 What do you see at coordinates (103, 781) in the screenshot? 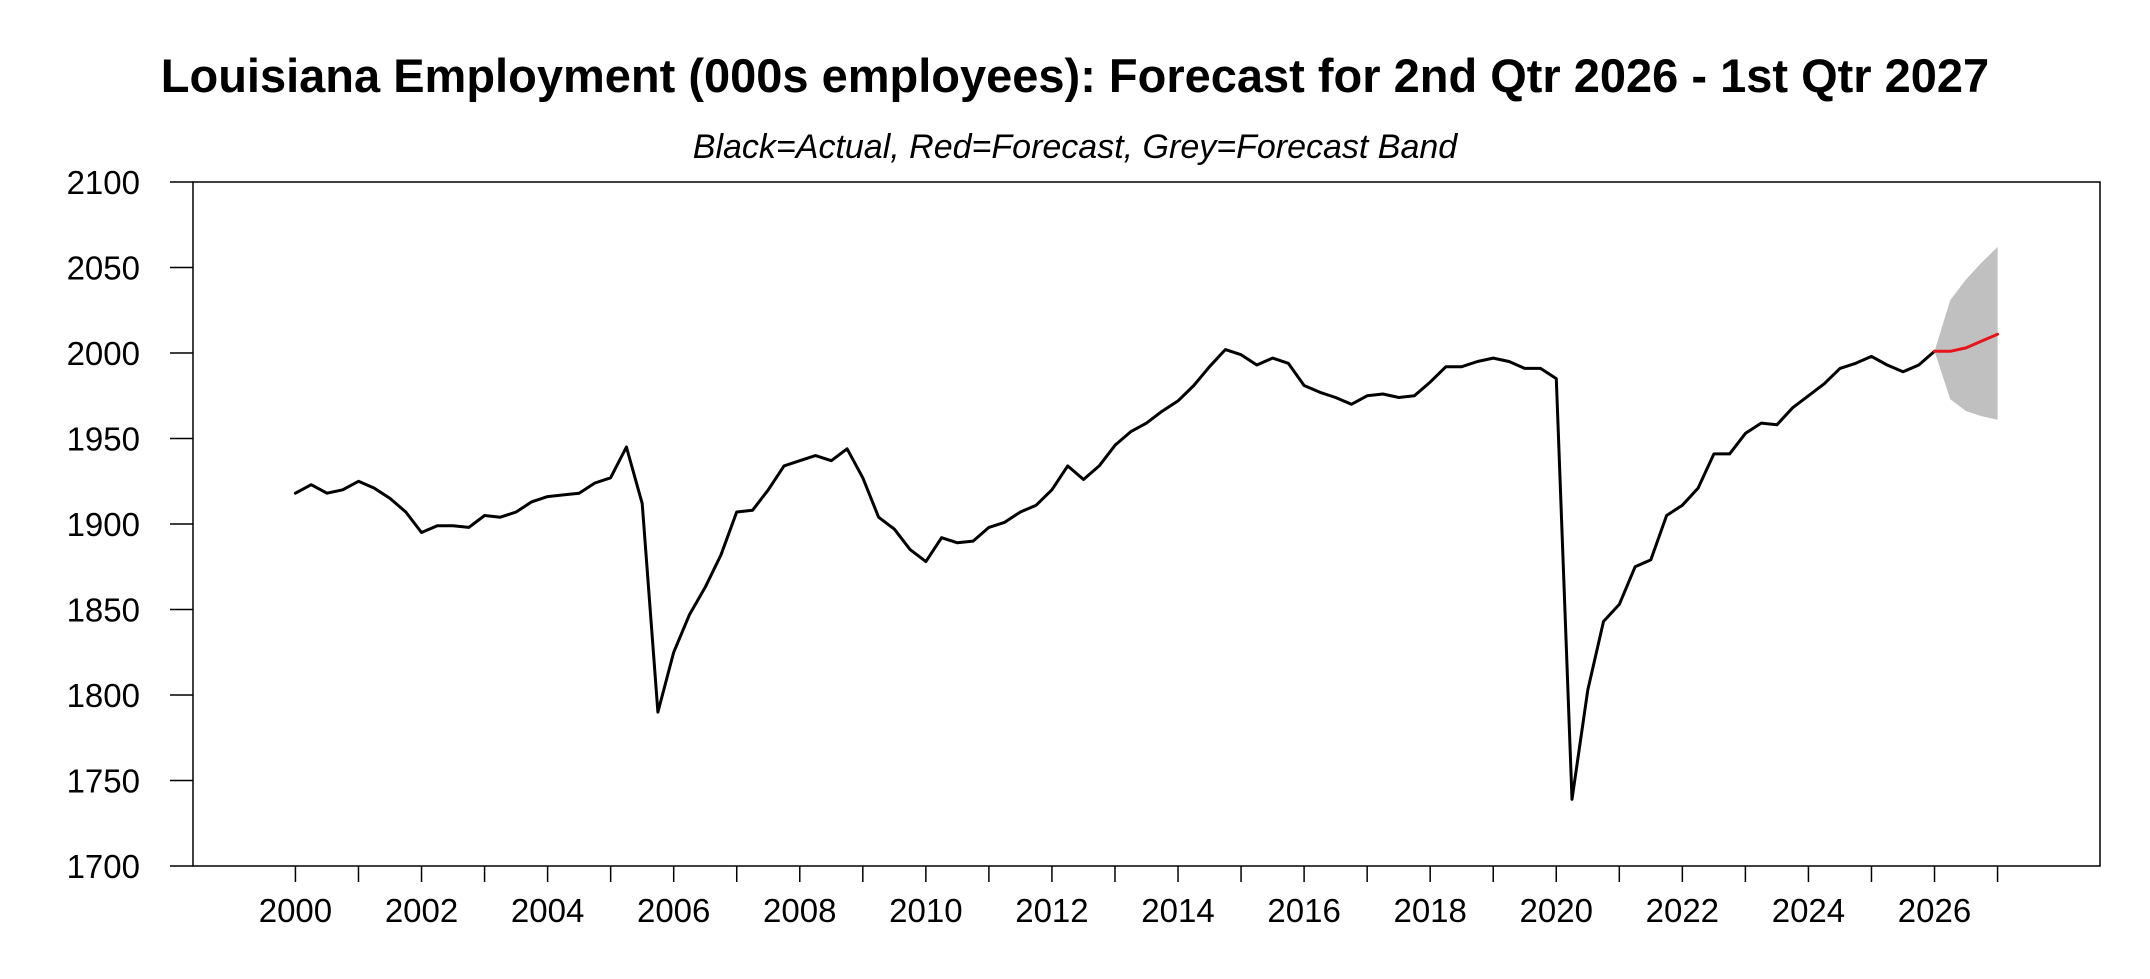
I see `y-tick-label: 1750` at bounding box center [103, 781].